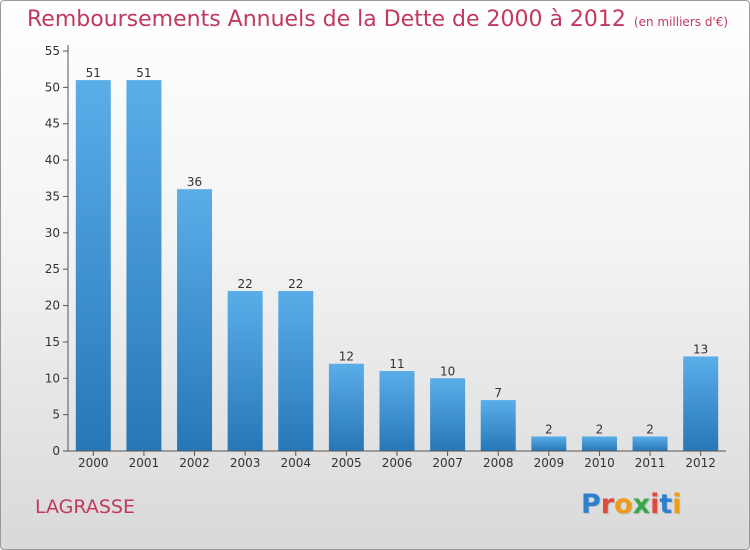  Describe the element at coordinates (447, 371) in the screenshot. I see `bar-value-label: 10` at that location.